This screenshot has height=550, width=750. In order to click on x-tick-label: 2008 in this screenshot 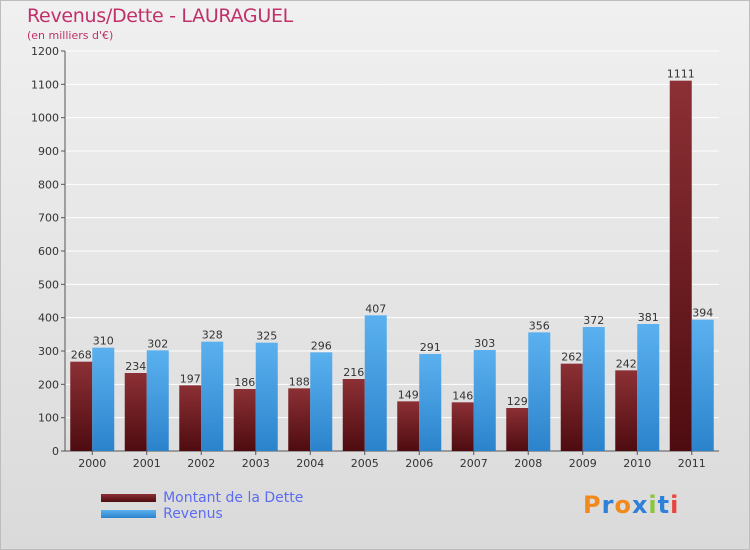, I will do `click(528, 463)`.